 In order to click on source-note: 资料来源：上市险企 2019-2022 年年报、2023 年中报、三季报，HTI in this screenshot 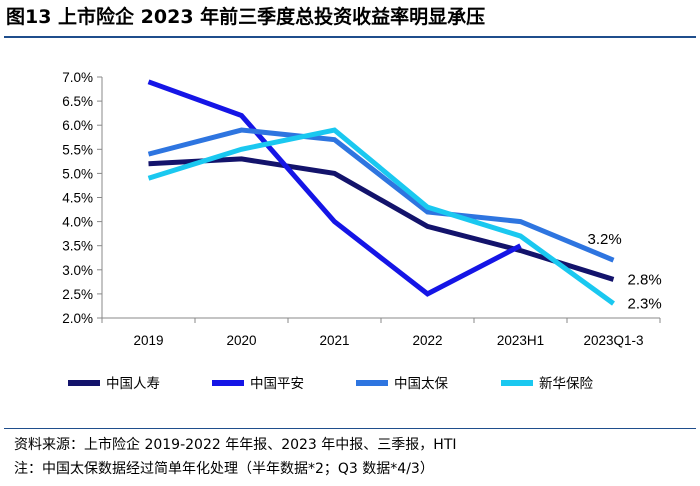, I will do `click(235, 445)`.